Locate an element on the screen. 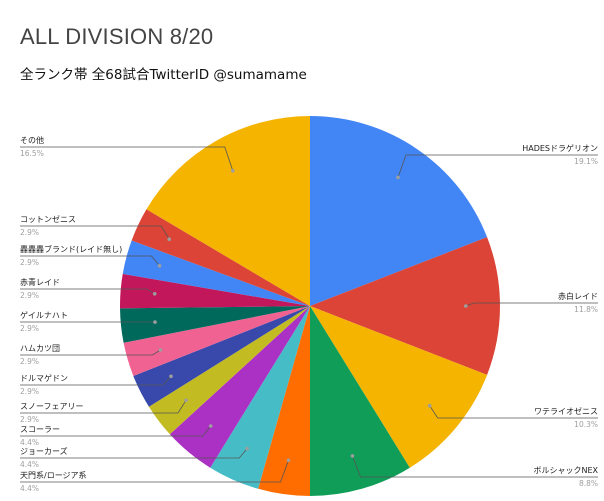 The image size is (604, 501). slice-label: ジョーカーズ is located at coordinates (44, 451).